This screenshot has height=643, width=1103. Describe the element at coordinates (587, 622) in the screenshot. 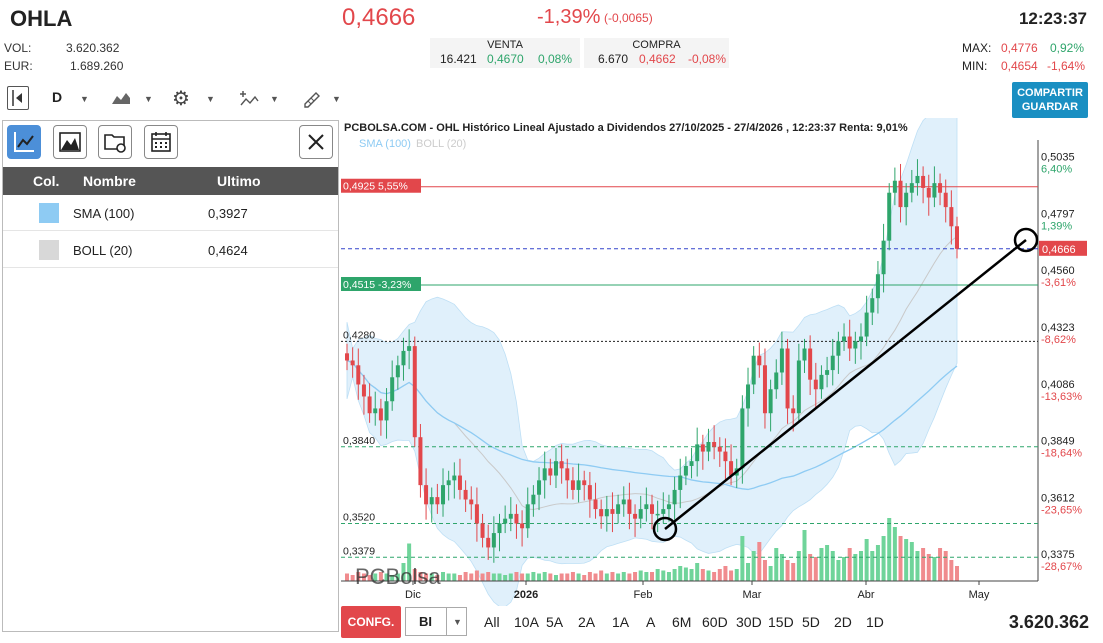

I see `period-button-2a: 2A` at that location.